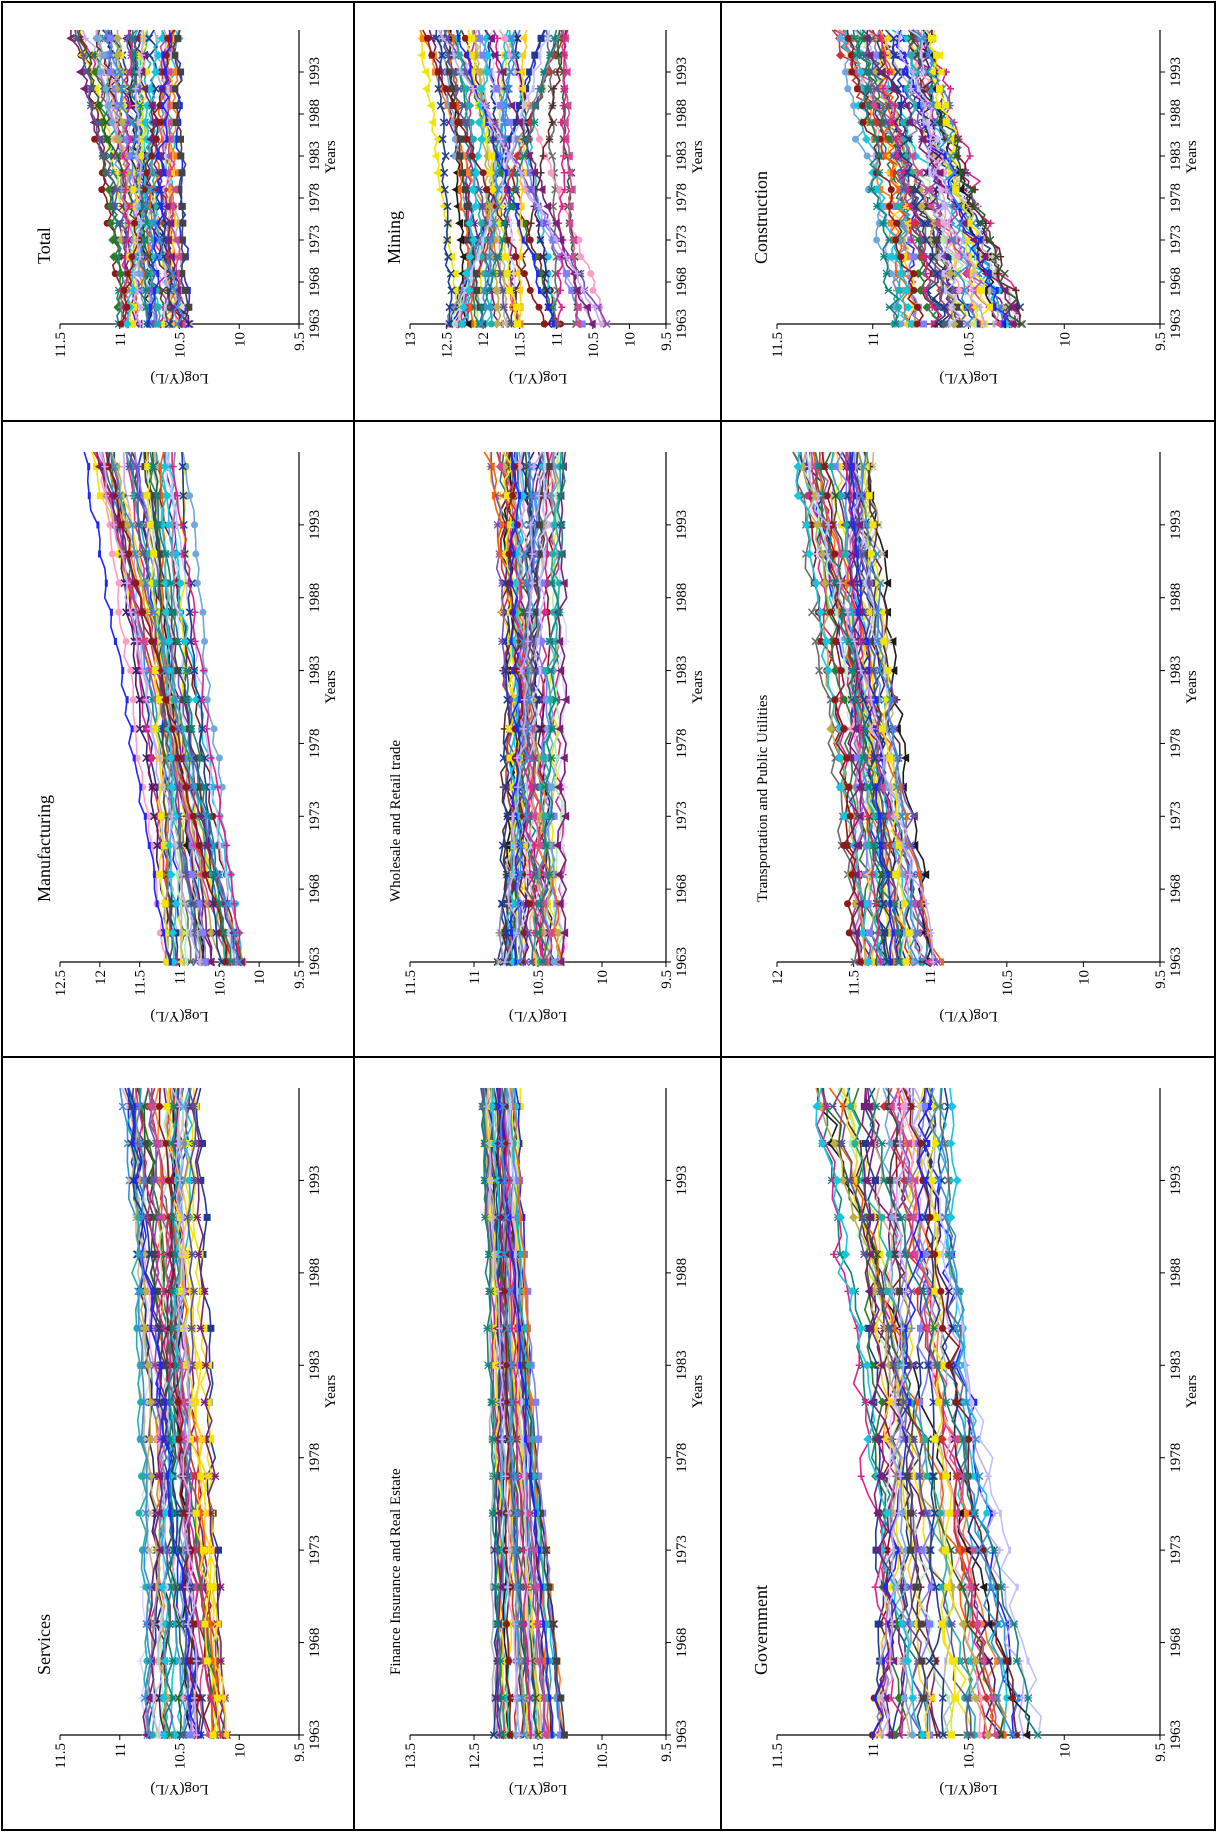 This screenshot has width=1217, height=1832. Describe the element at coordinates (411, 983) in the screenshot. I see `y-tick-label: 11.5` at that location.